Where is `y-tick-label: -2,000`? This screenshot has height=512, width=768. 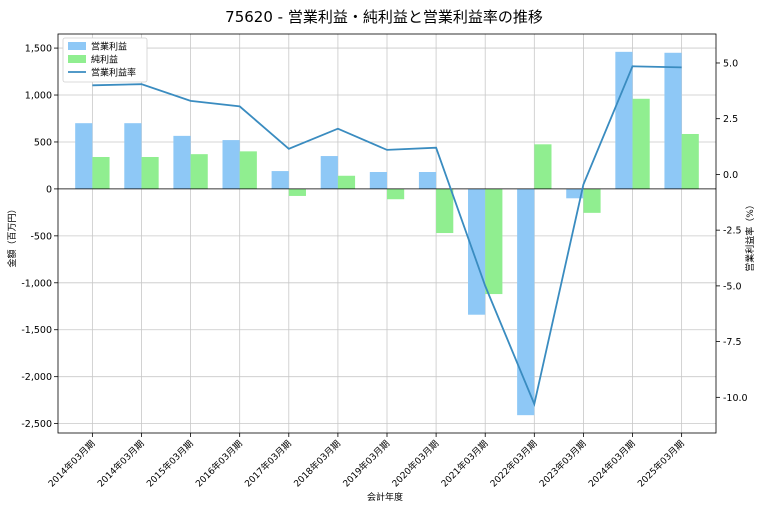
y-tick-label: -2,000 is located at coordinates (36, 377).